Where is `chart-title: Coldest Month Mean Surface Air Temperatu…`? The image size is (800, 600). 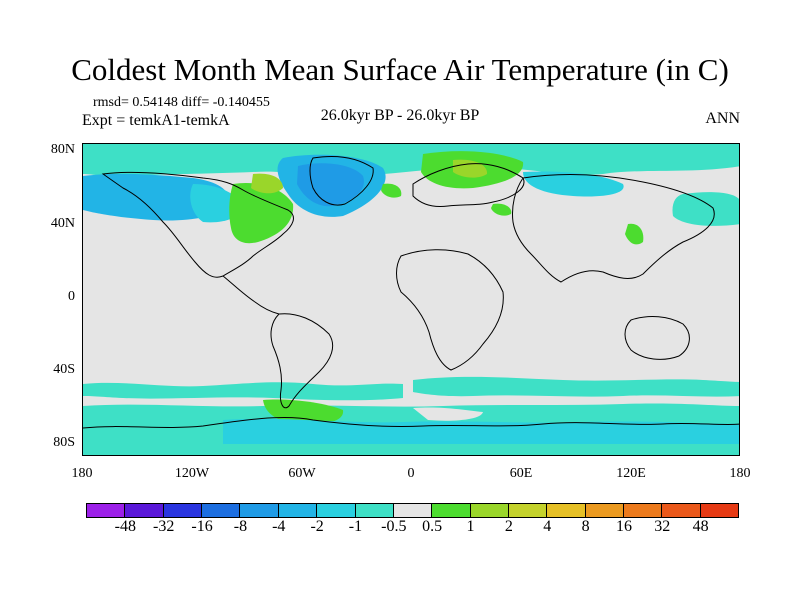 chart-title: Coldest Month Mean Surface Air Temperatu… is located at coordinates (400, 69).